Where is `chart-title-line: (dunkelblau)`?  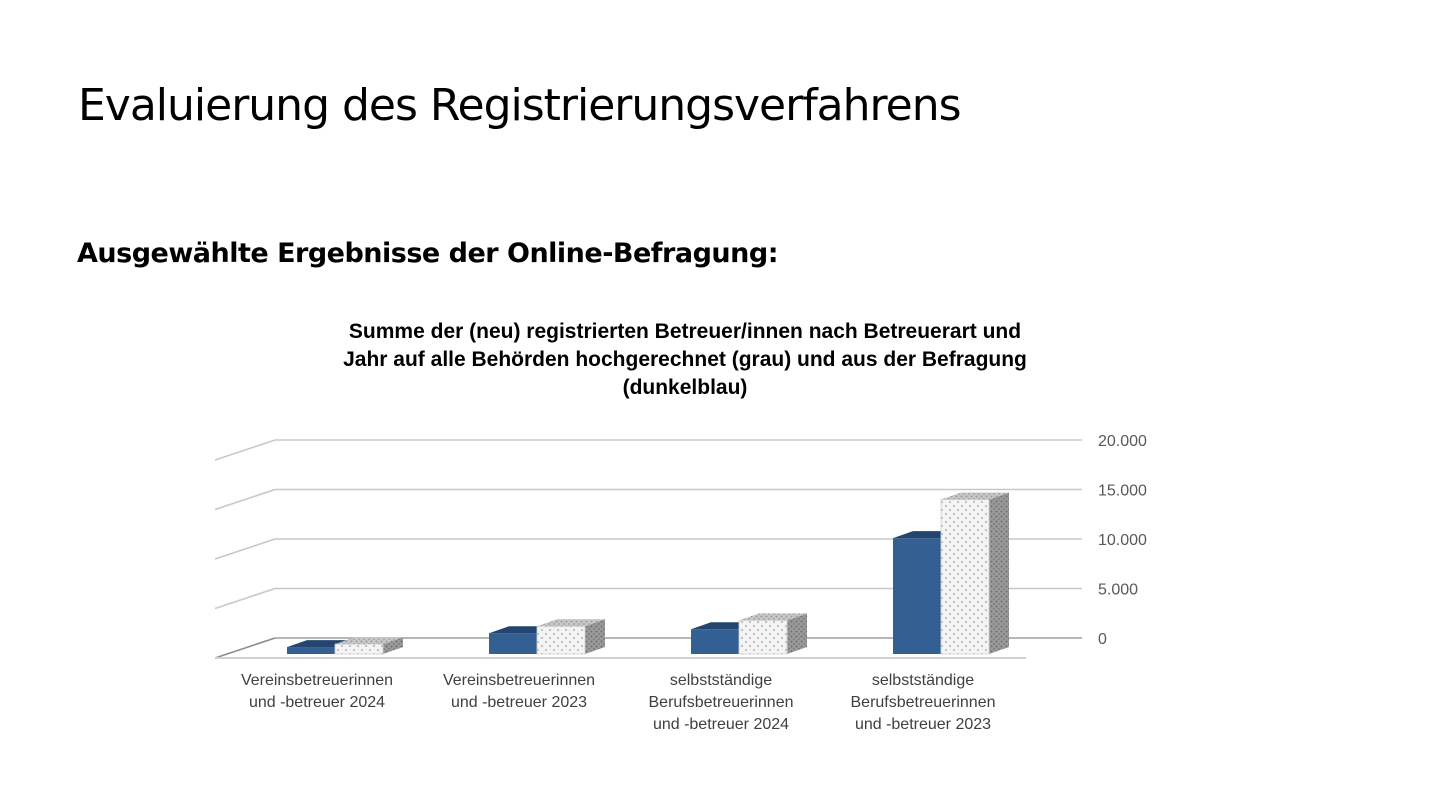
chart-title-line: (dunkelblau) is located at coordinates (685, 387).